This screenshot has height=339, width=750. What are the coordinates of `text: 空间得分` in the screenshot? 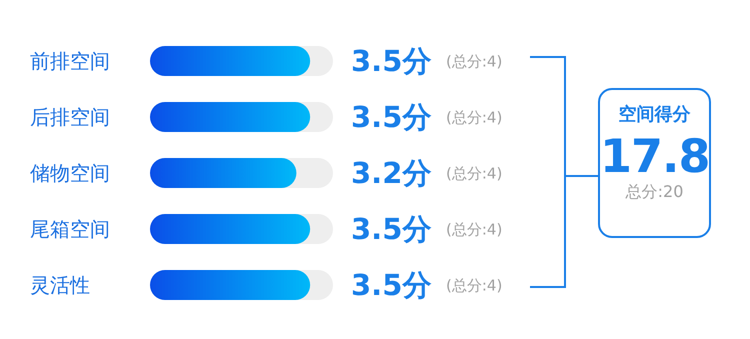 It's located at (655, 114).